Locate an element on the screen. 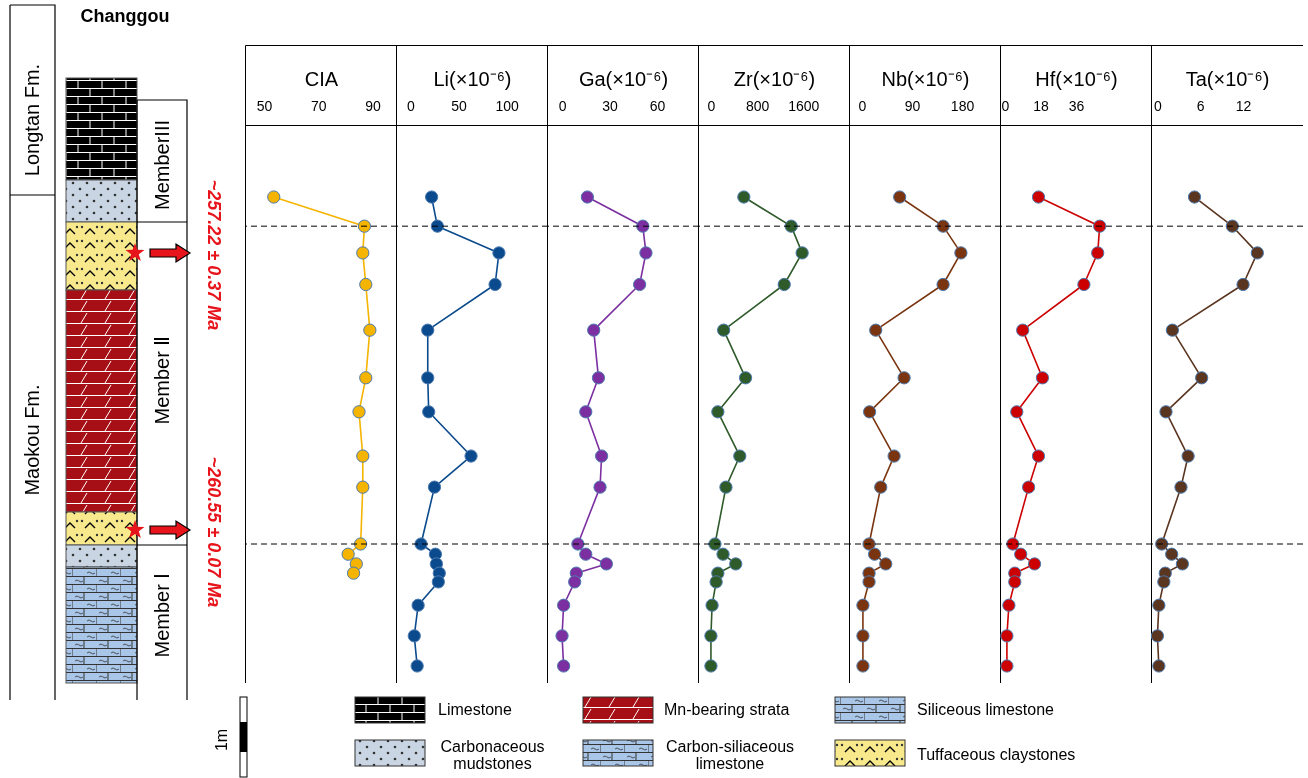 The width and height of the screenshot is (1308, 778). x-tick-label: 1600 is located at coordinates (804, 105).